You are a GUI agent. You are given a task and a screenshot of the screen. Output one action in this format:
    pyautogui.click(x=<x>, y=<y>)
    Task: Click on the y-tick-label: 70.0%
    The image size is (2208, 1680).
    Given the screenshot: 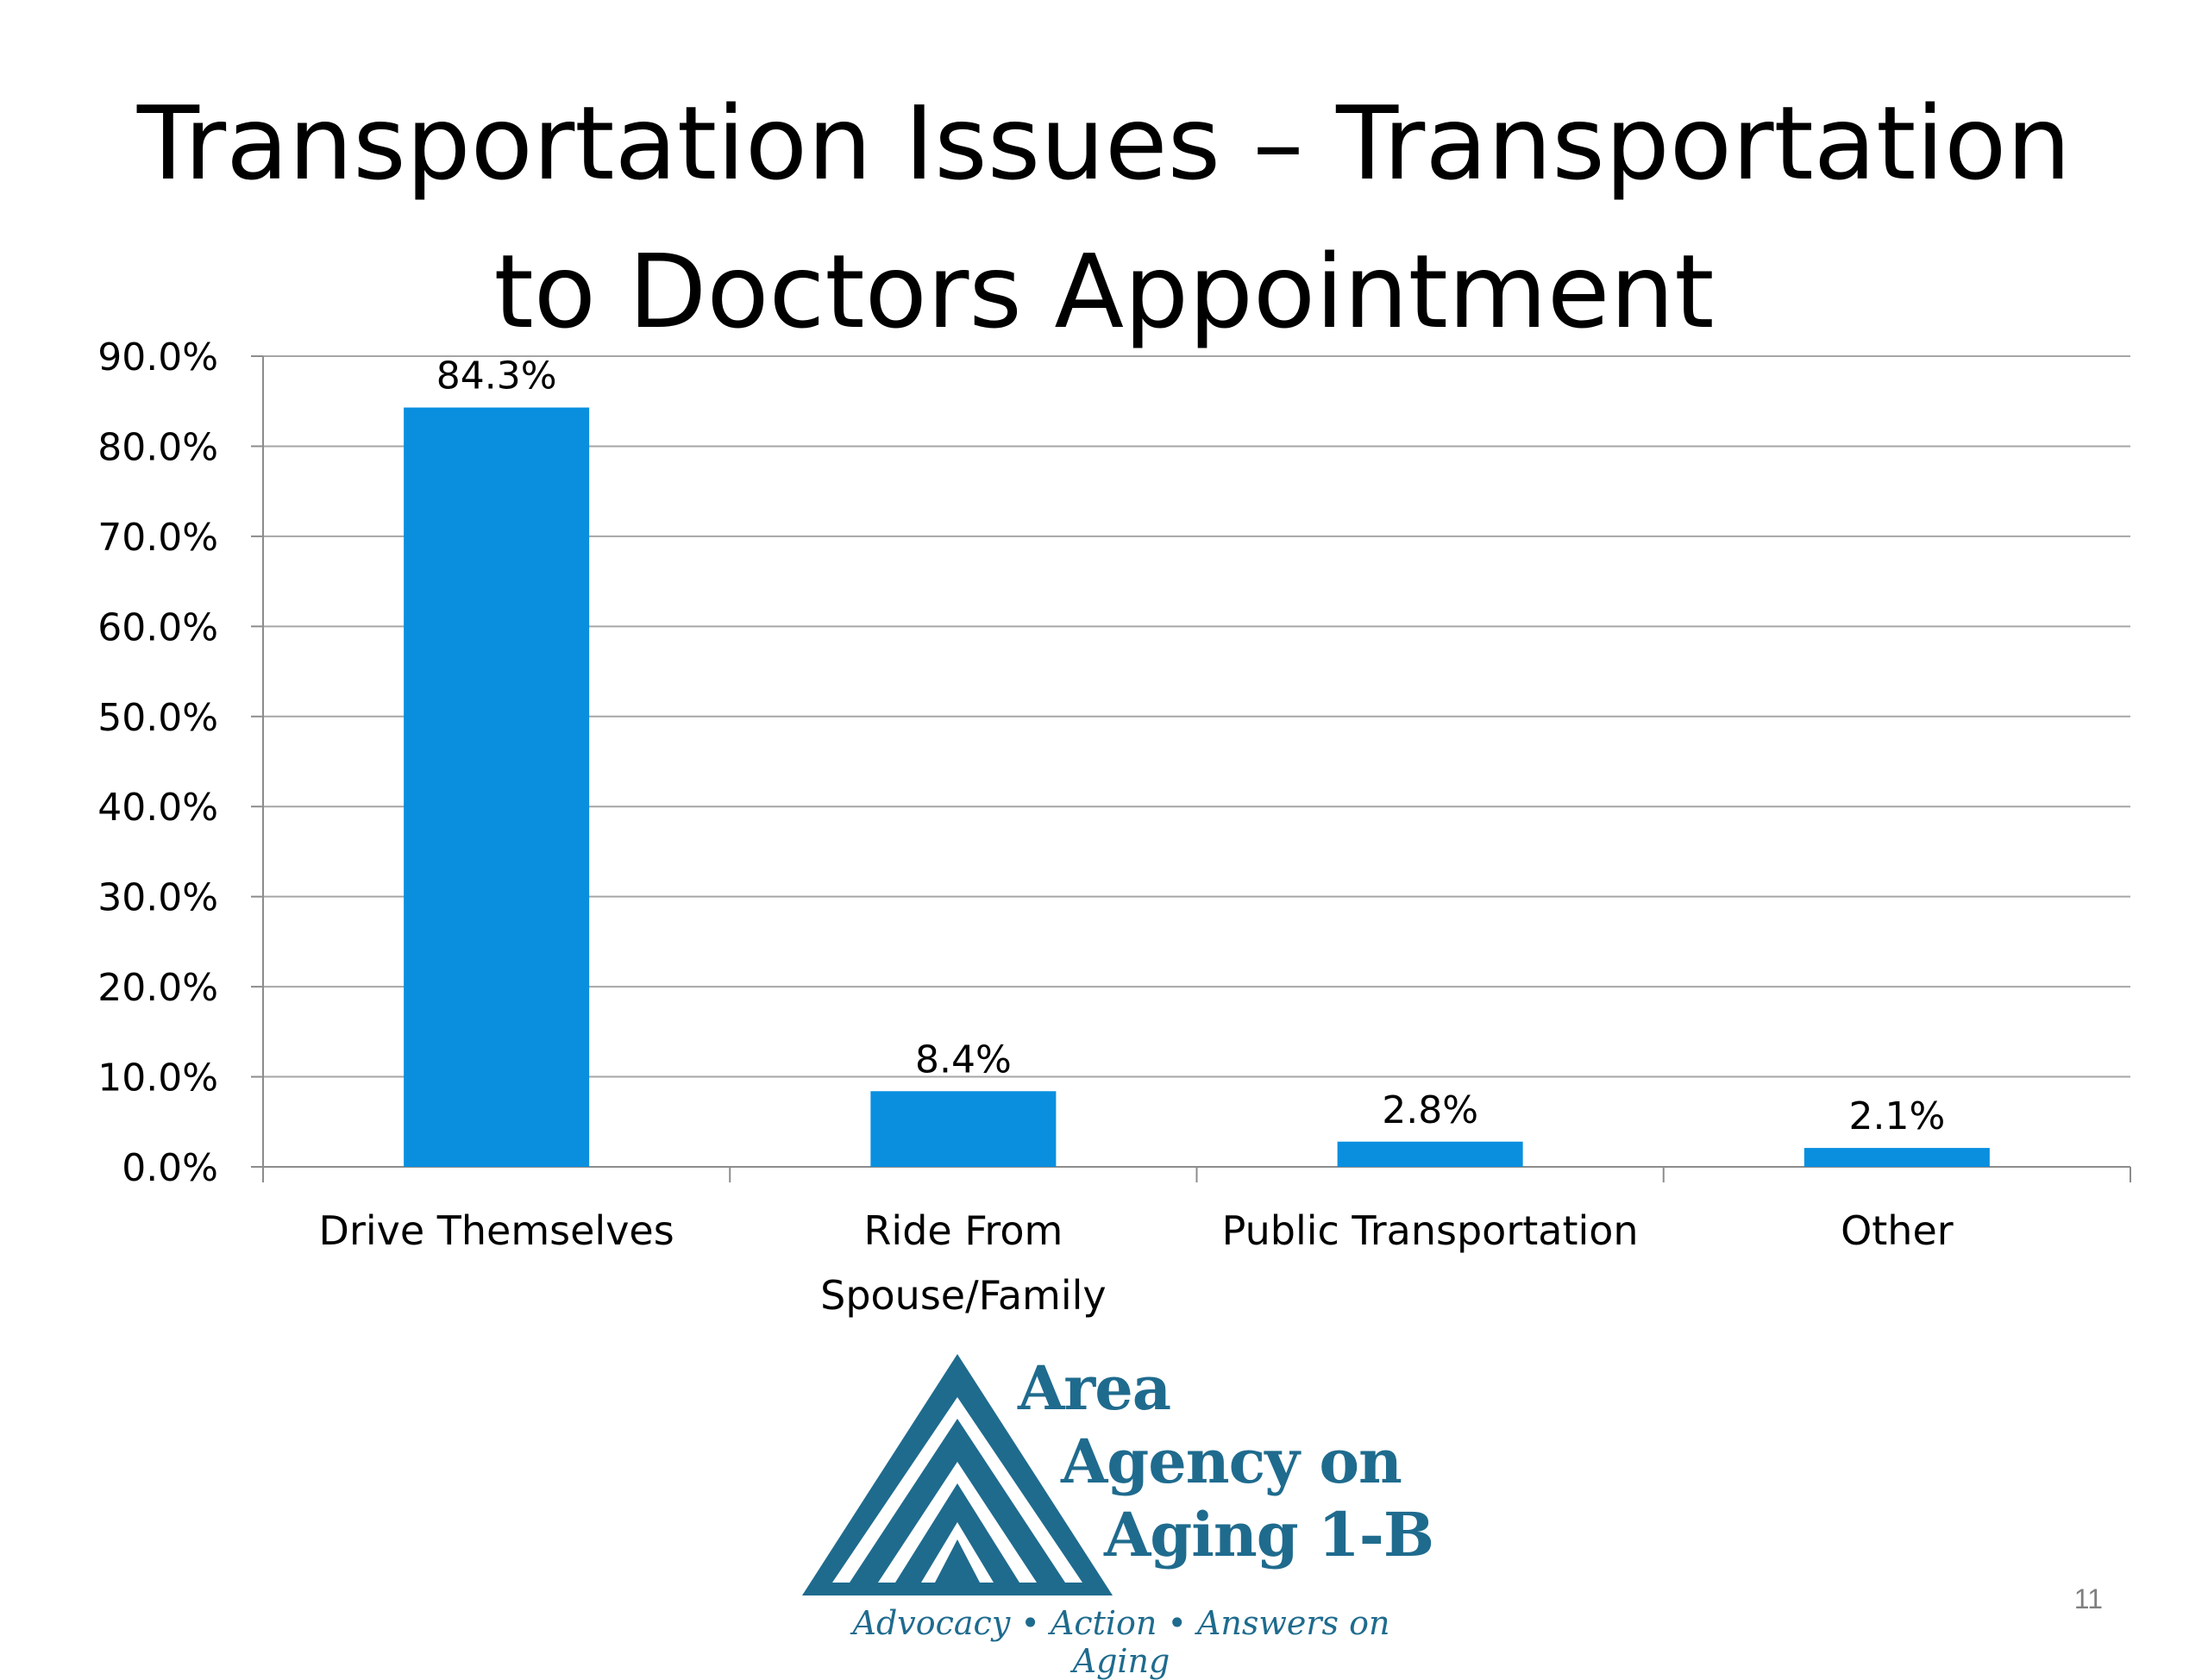 What is the action you would take?
    pyautogui.click(x=157, y=538)
    